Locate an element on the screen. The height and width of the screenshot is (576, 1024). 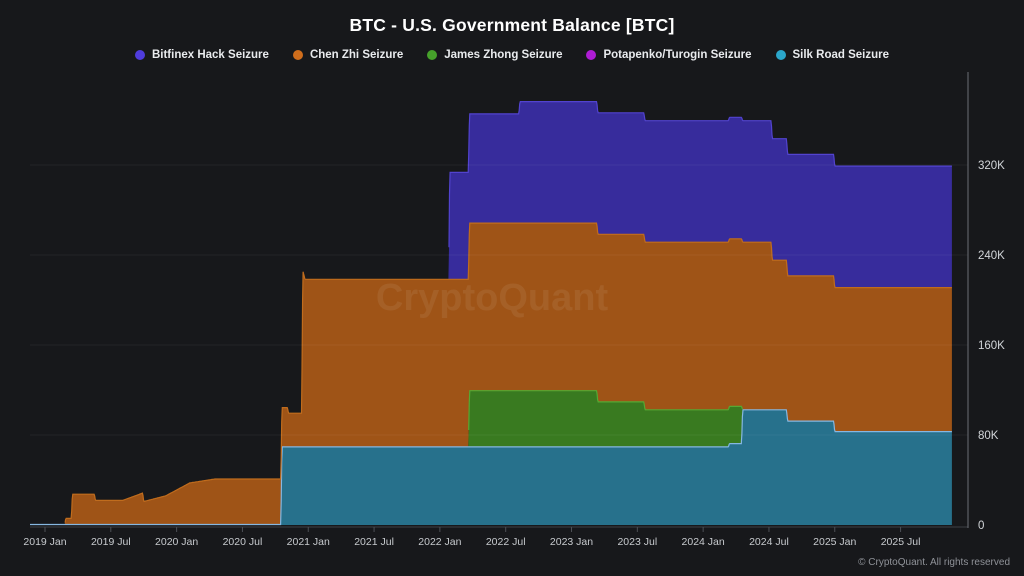
x-tick-label: 2024 Jan is located at coordinates (703, 542).